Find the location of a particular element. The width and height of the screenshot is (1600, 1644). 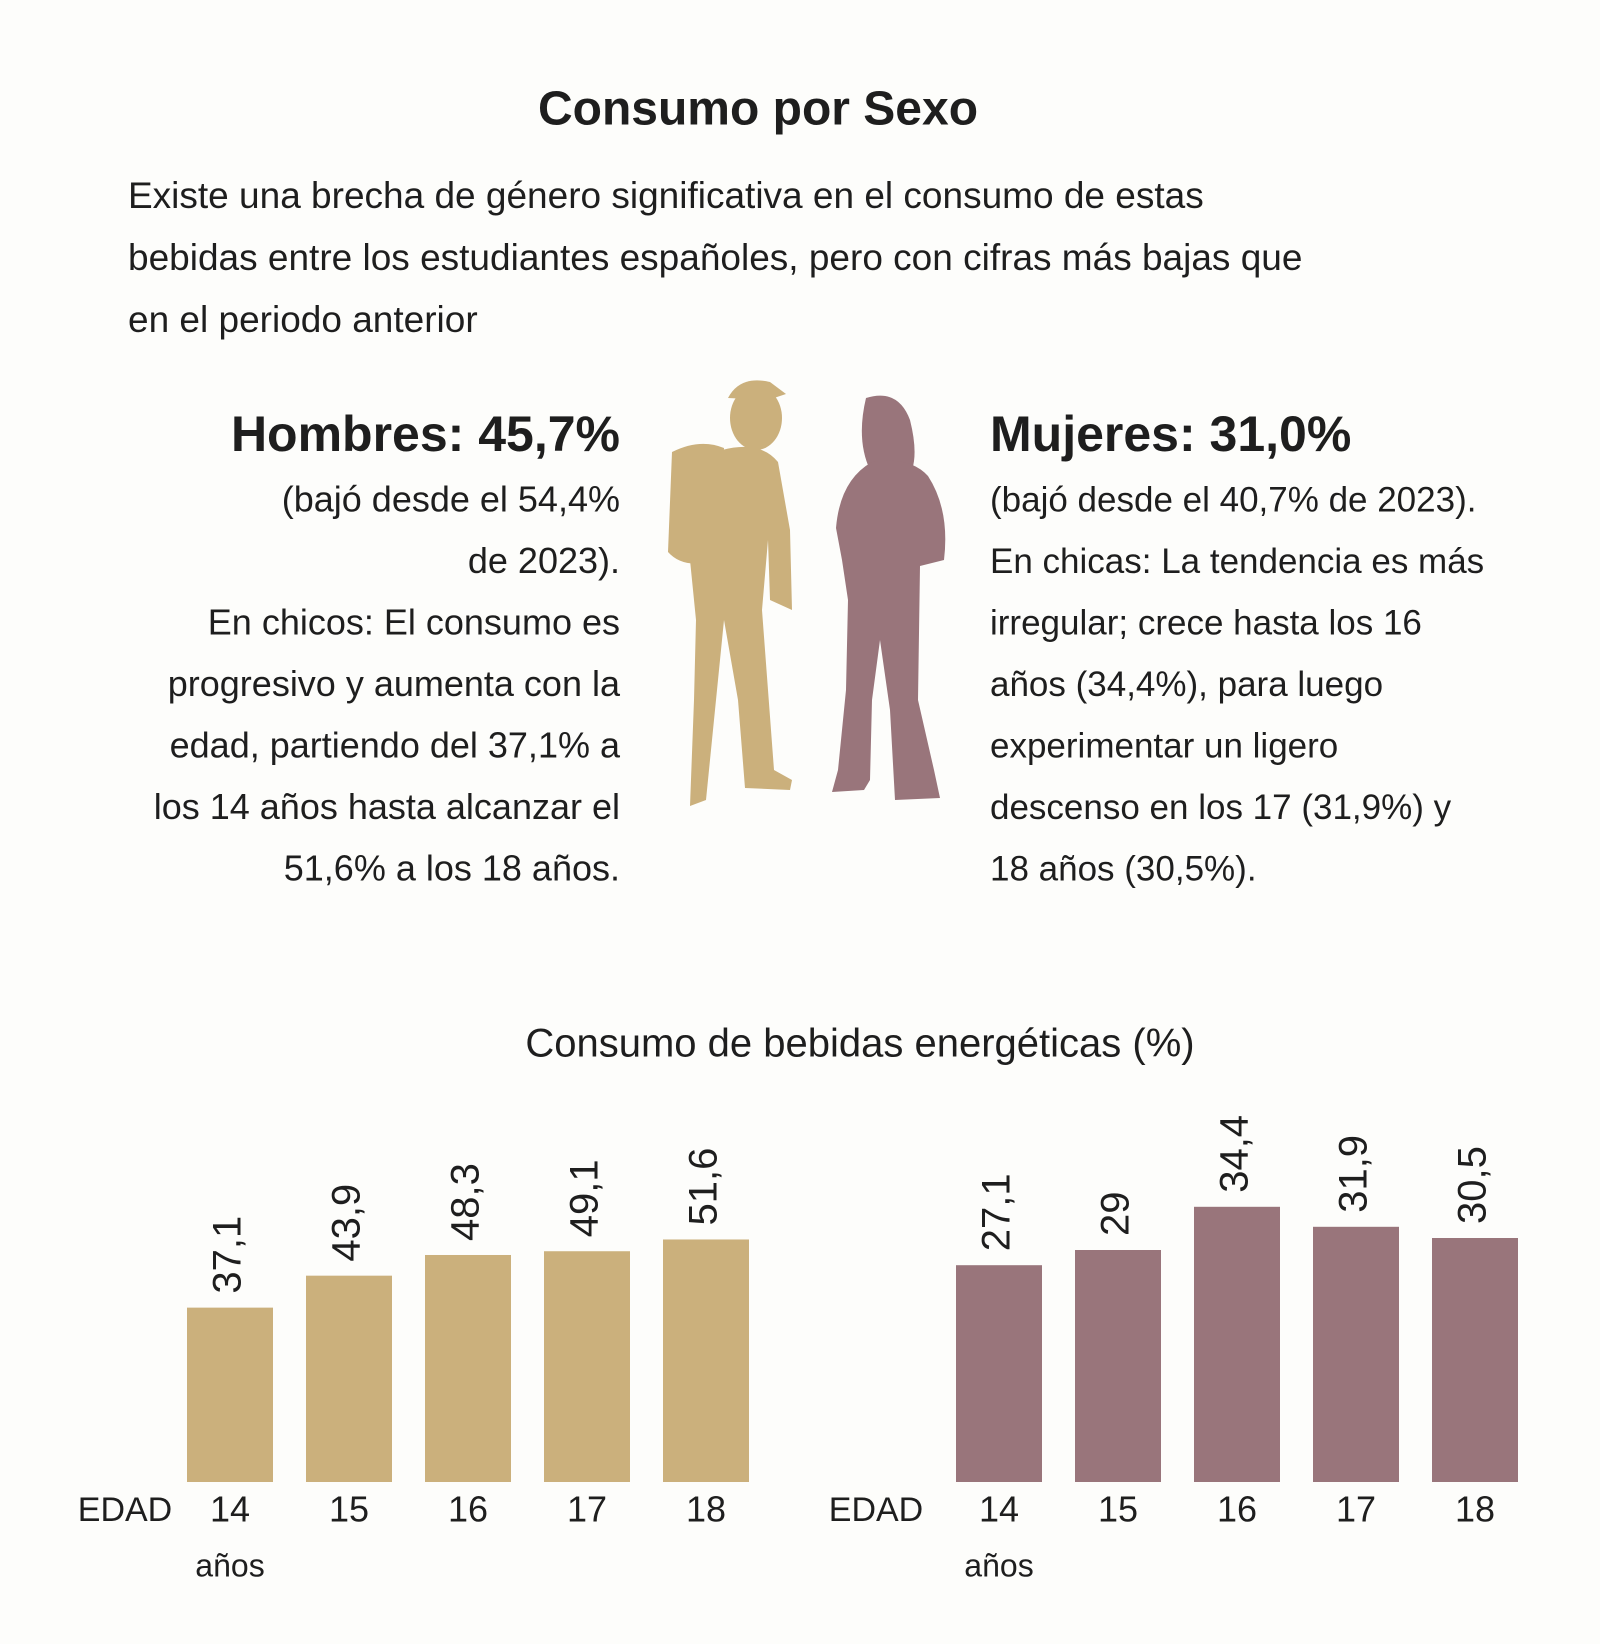

mujeres-line: irregular; crece hasta los 16 is located at coordinates (1206, 622).